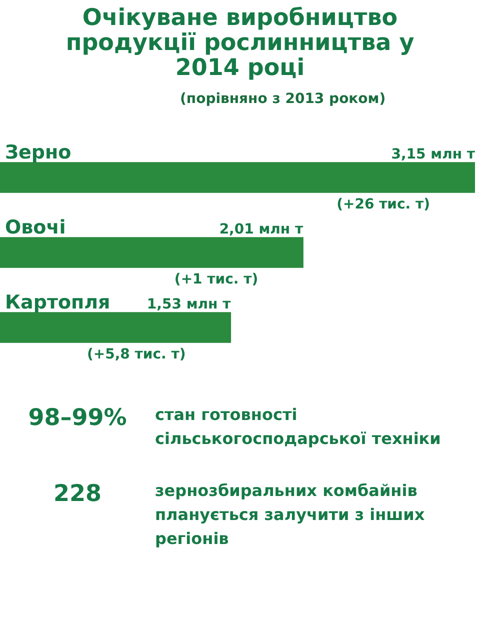 This screenshot has height=640, width=480. Describe the element at coordinates (189, 304) in the screenshot. I see `data-label: 1,53 млн т` at that location.